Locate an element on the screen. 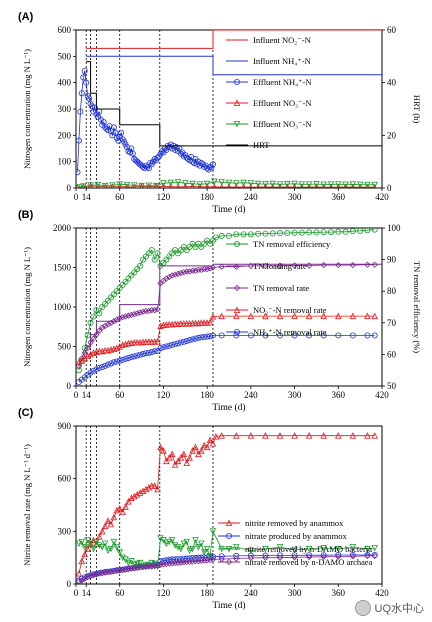 The width and height of the screenshot is (432, 622). y-axis-label: Nitrogen concentration (mg N L⁻¹) is located at coordinates (27, 307).